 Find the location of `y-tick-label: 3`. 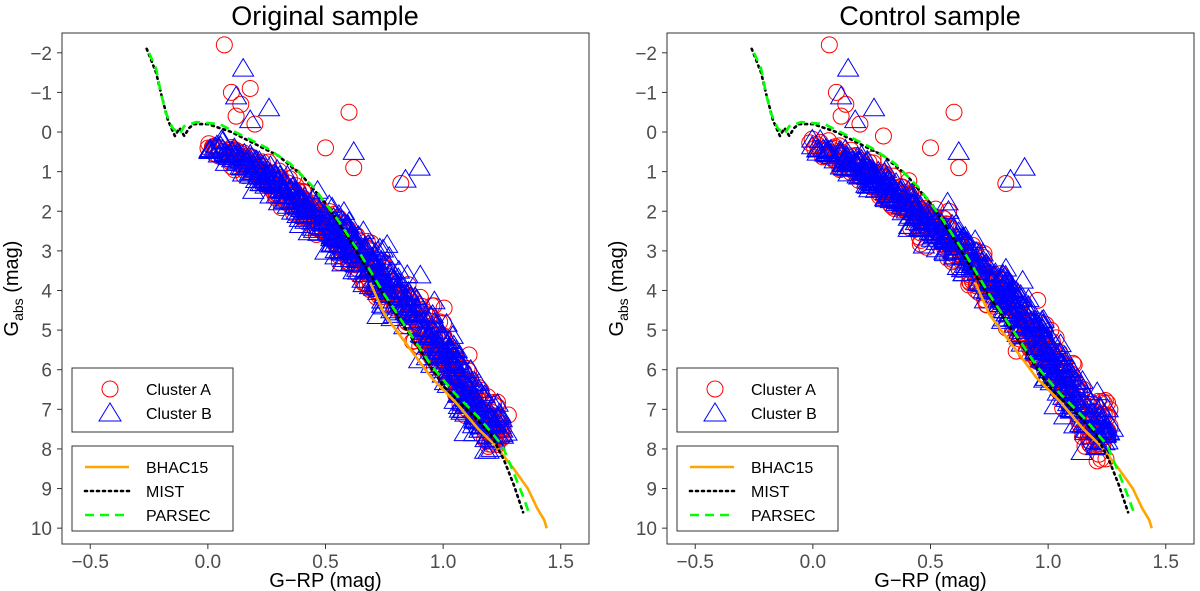

y-tick-label: 3 is located at coordinates (46, 252).